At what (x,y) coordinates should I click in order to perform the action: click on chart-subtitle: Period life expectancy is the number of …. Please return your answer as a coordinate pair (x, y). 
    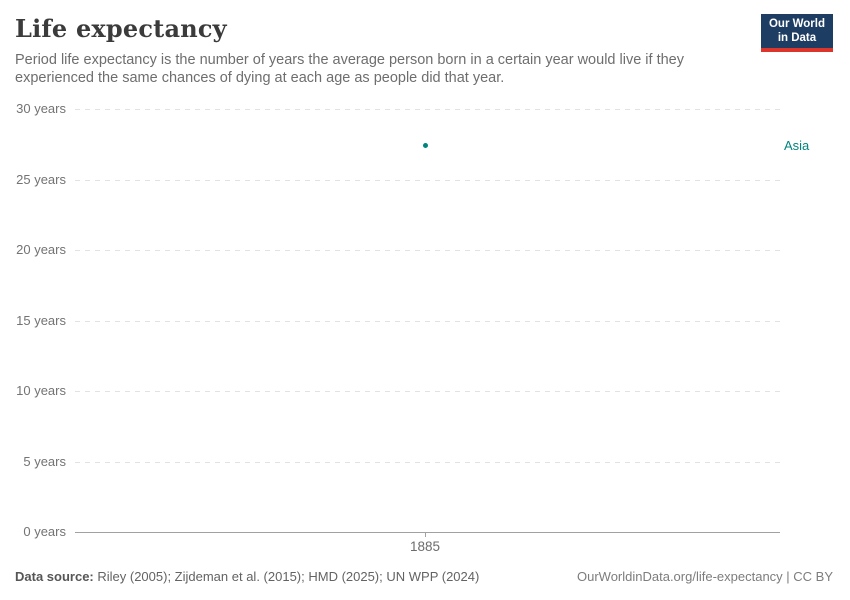
    Looking at the image, I should click on (349, 69).